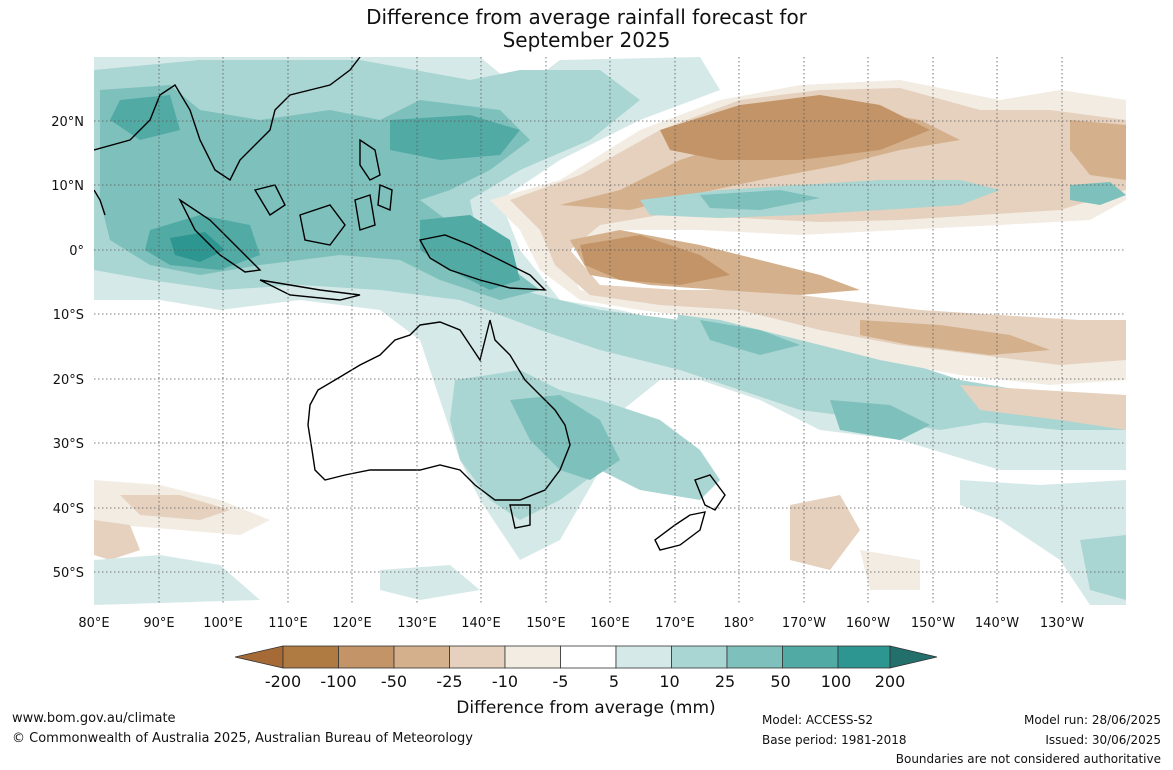  What do you see at coordinates (338, 681) in the screenshot?
I see `colorbar-tick-label: -100` at bounding box center [338, 681].